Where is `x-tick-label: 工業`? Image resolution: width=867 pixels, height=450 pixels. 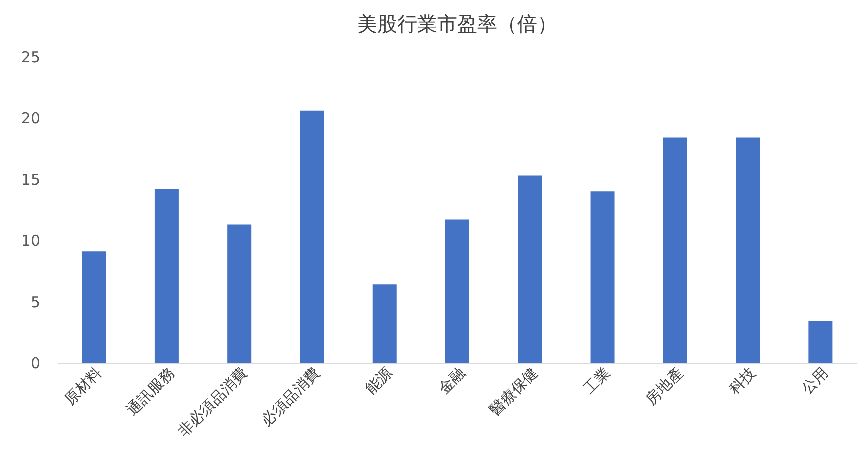 x-tick-label: 工業 is located at coordinates (597, 381).